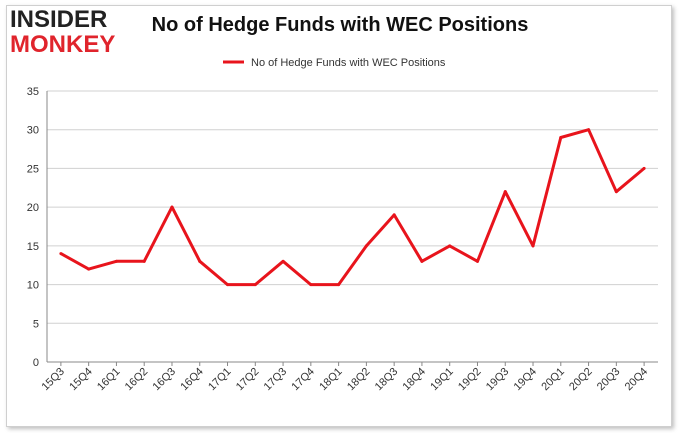 The height and width of the screenshot is (433, 680). I want to click on y-tick-label: 15, so click(33, 247).